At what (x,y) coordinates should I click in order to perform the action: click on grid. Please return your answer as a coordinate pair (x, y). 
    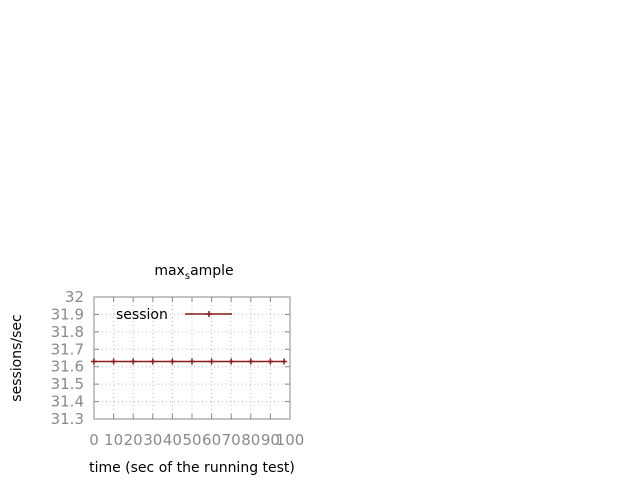
    Looking at the image, I should click on (192, 358).